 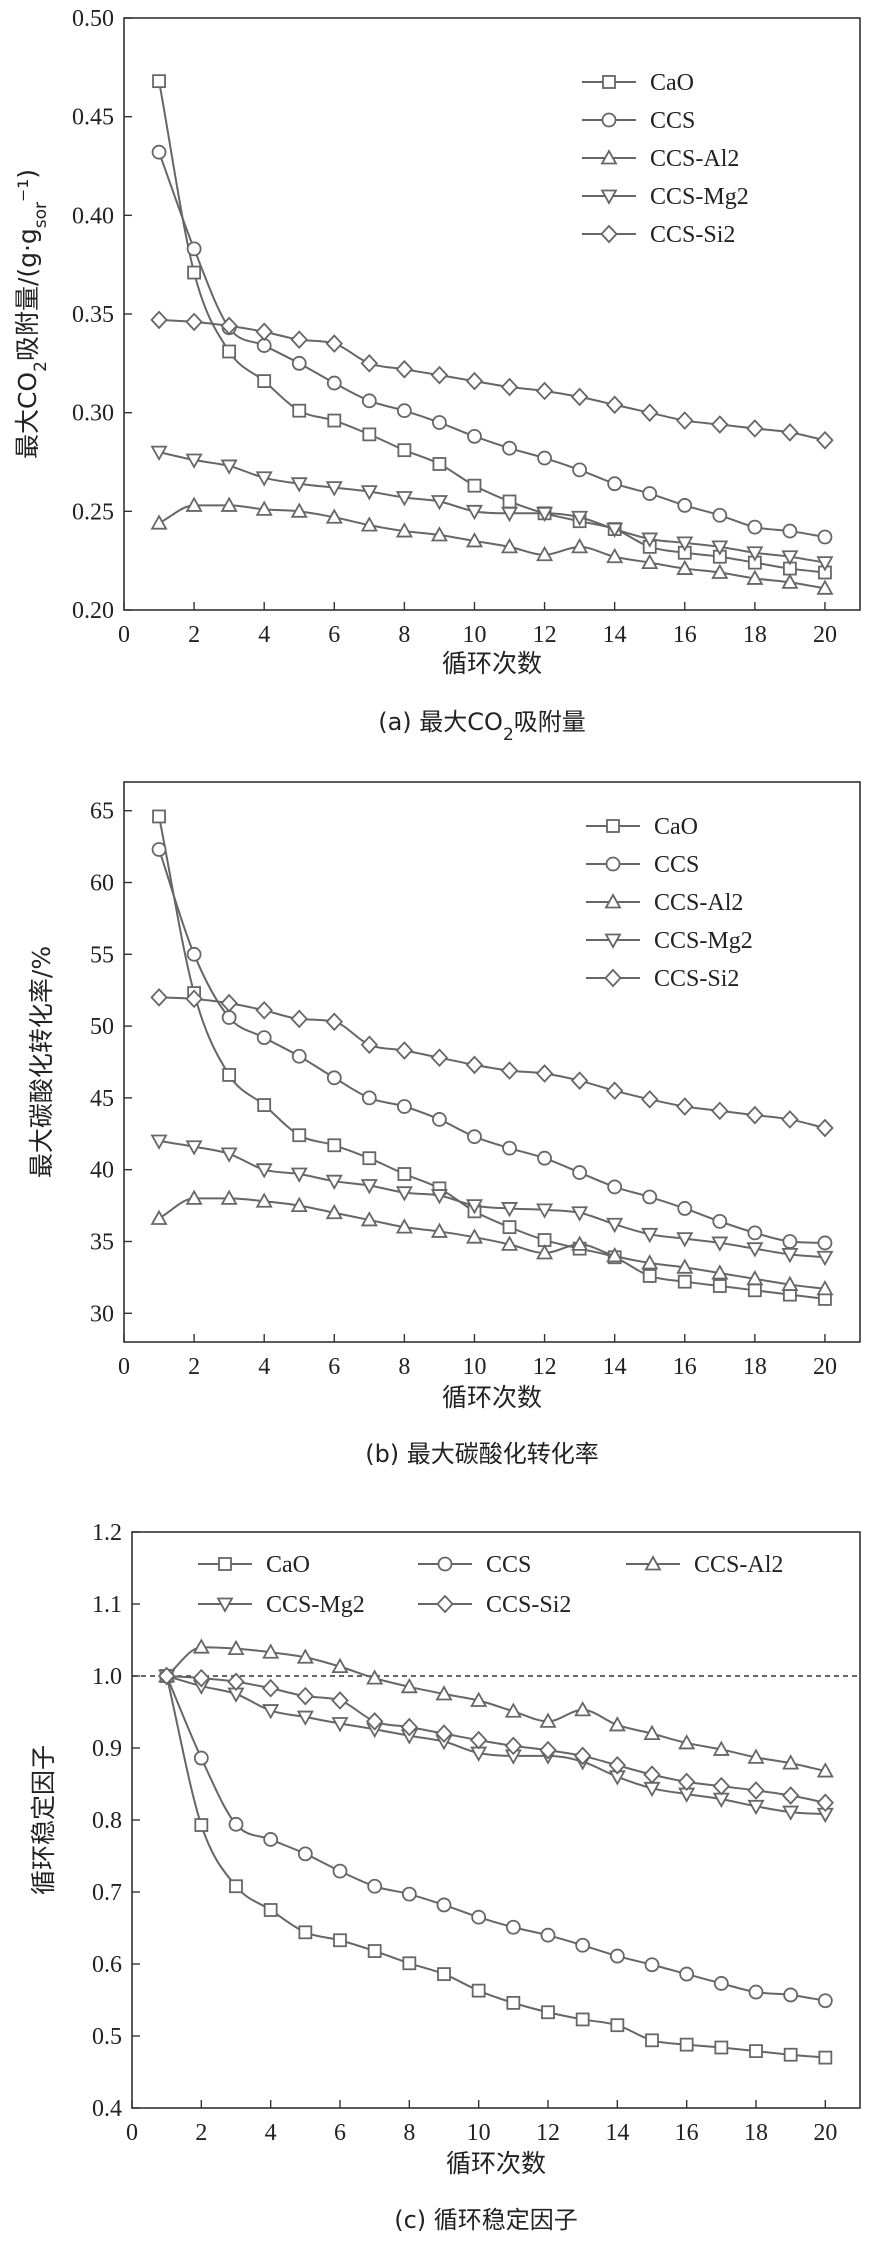 I want to click on y-tick-label: 1.1, so click(x=107, y=1605).